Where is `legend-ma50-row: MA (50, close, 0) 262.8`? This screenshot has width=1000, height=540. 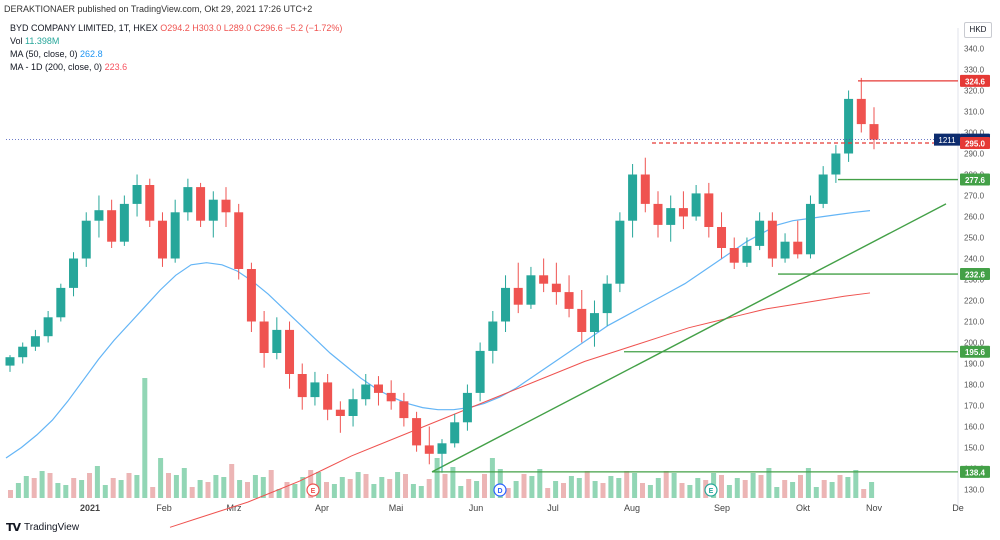
legend-ma50-row: MA (50, close, 0) 262.8 is located at coordinates (176, 54).